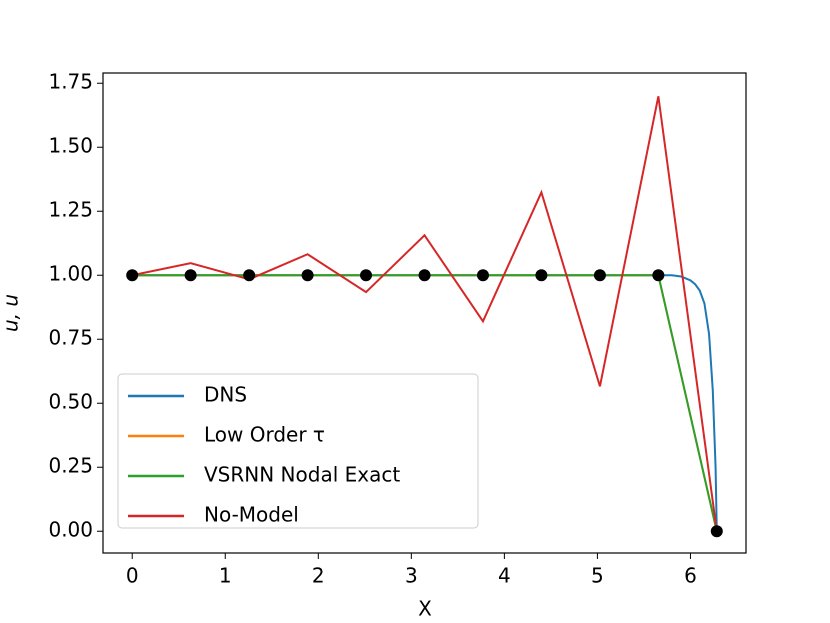  I want to click on y-axis-label: u, u, so click(11, 313).